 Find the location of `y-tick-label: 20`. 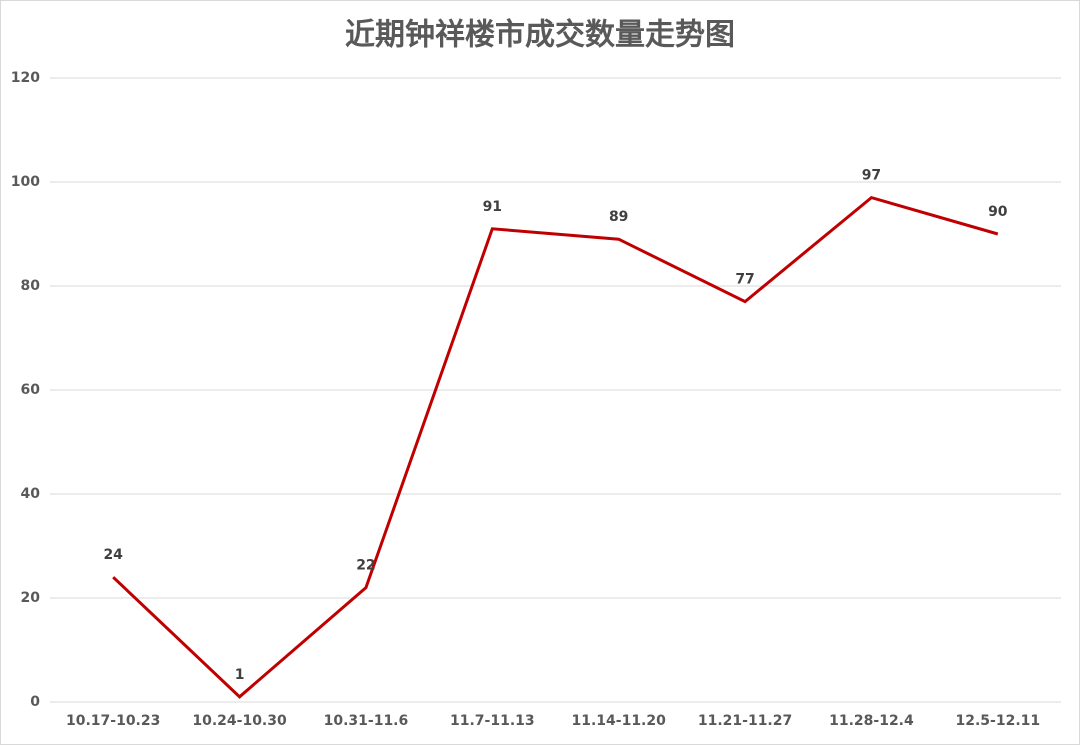

y-tick-label: 20 is located at coordinates (31, 598).